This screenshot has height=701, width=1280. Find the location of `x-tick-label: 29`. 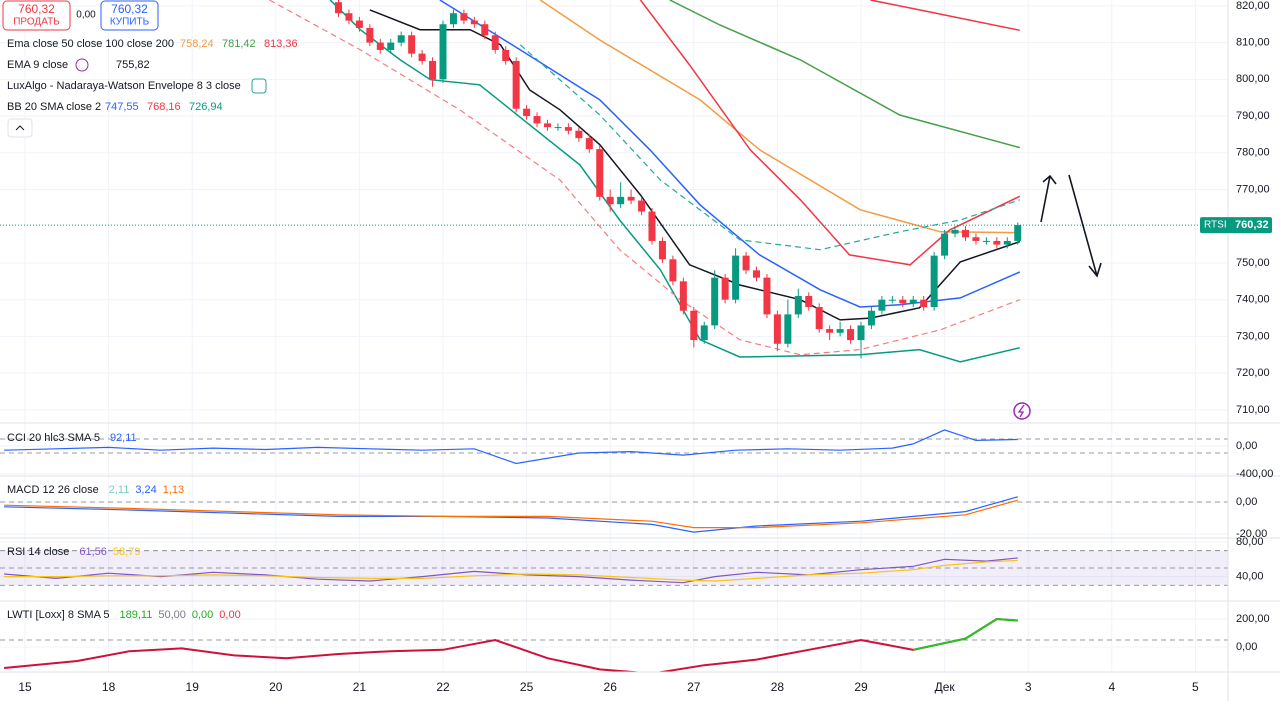

x-tick-label: 29 is located at coordinates (861, 687).